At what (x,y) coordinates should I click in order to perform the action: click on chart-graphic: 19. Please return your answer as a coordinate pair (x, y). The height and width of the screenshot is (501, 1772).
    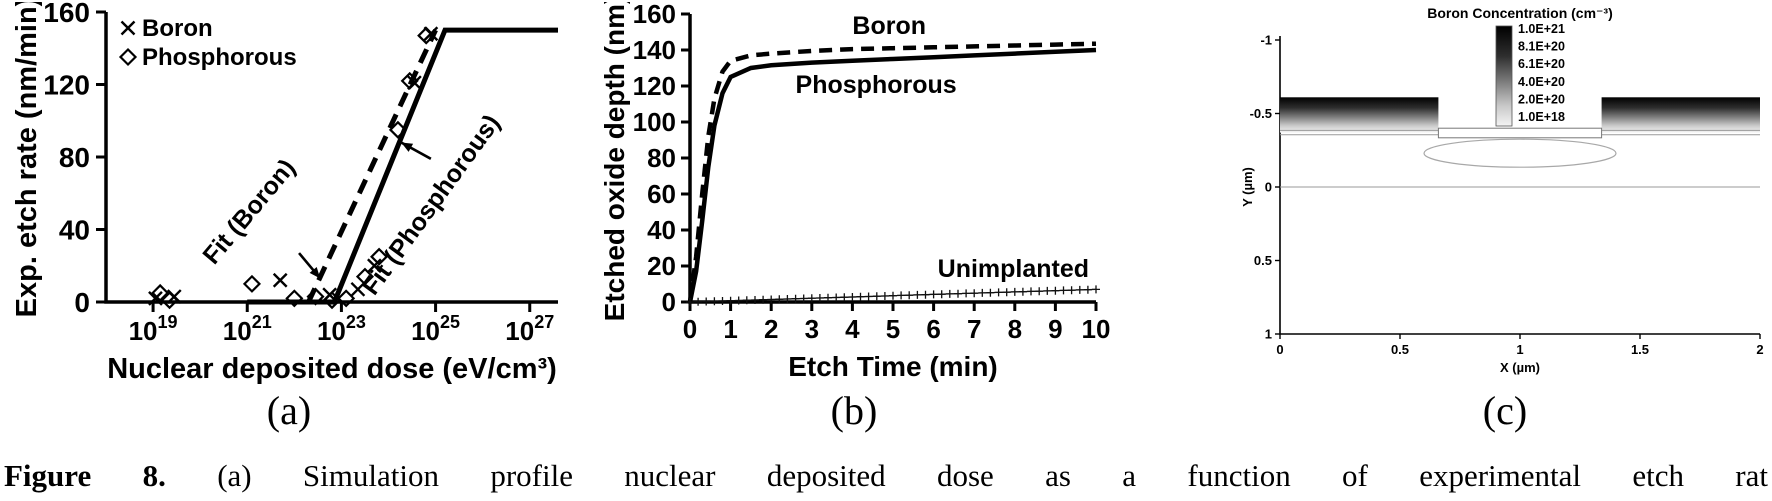
    Looking at the image, I should click on (168, 322).